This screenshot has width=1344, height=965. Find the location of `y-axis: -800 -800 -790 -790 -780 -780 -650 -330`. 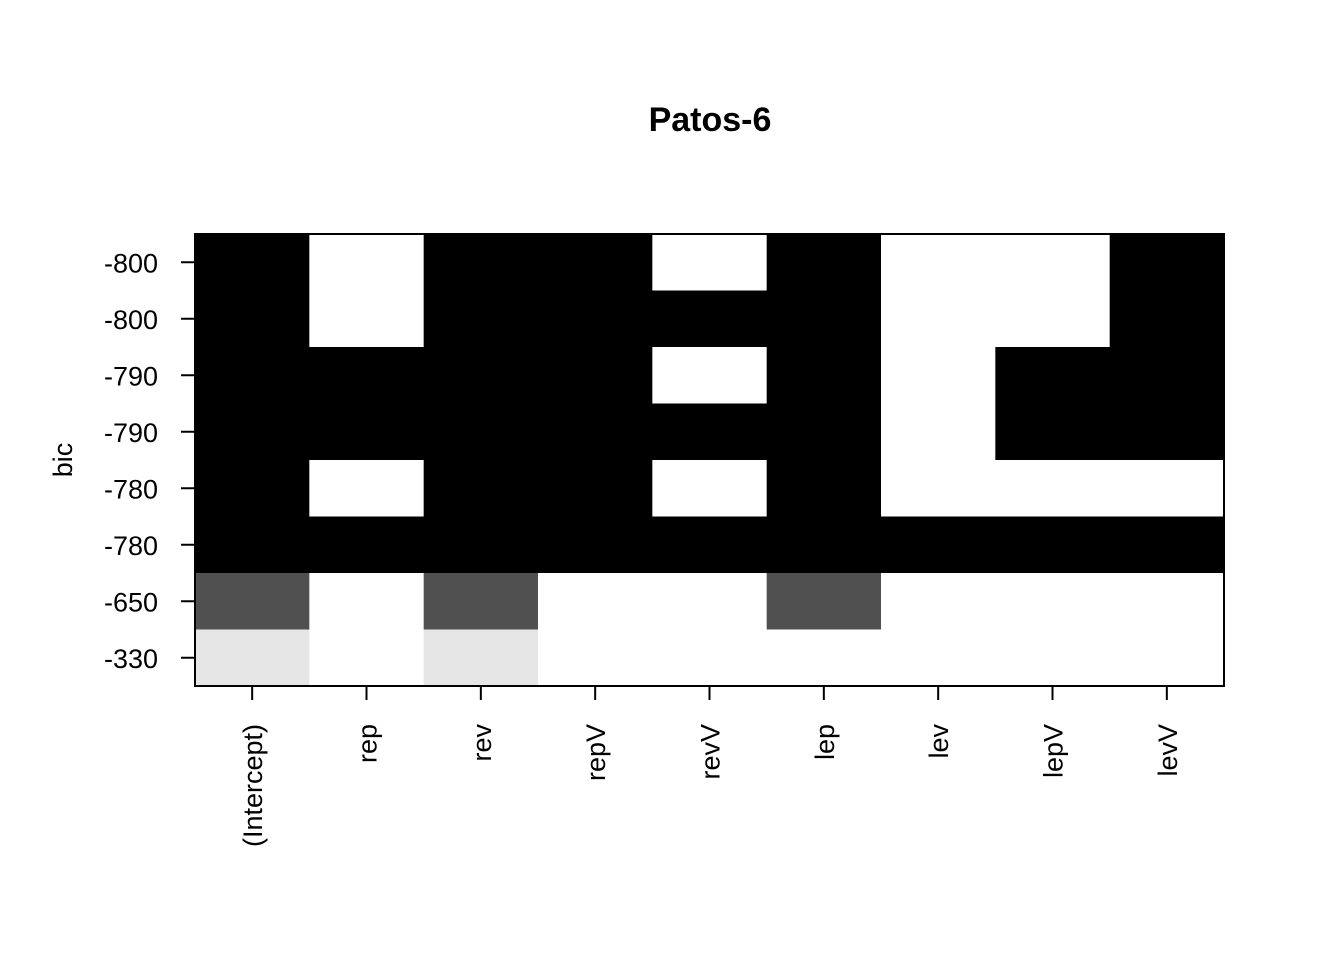

y-axis: -800 -800 -790 -790 -780 -780 -650 -330 is located at coordinates (149, 461).